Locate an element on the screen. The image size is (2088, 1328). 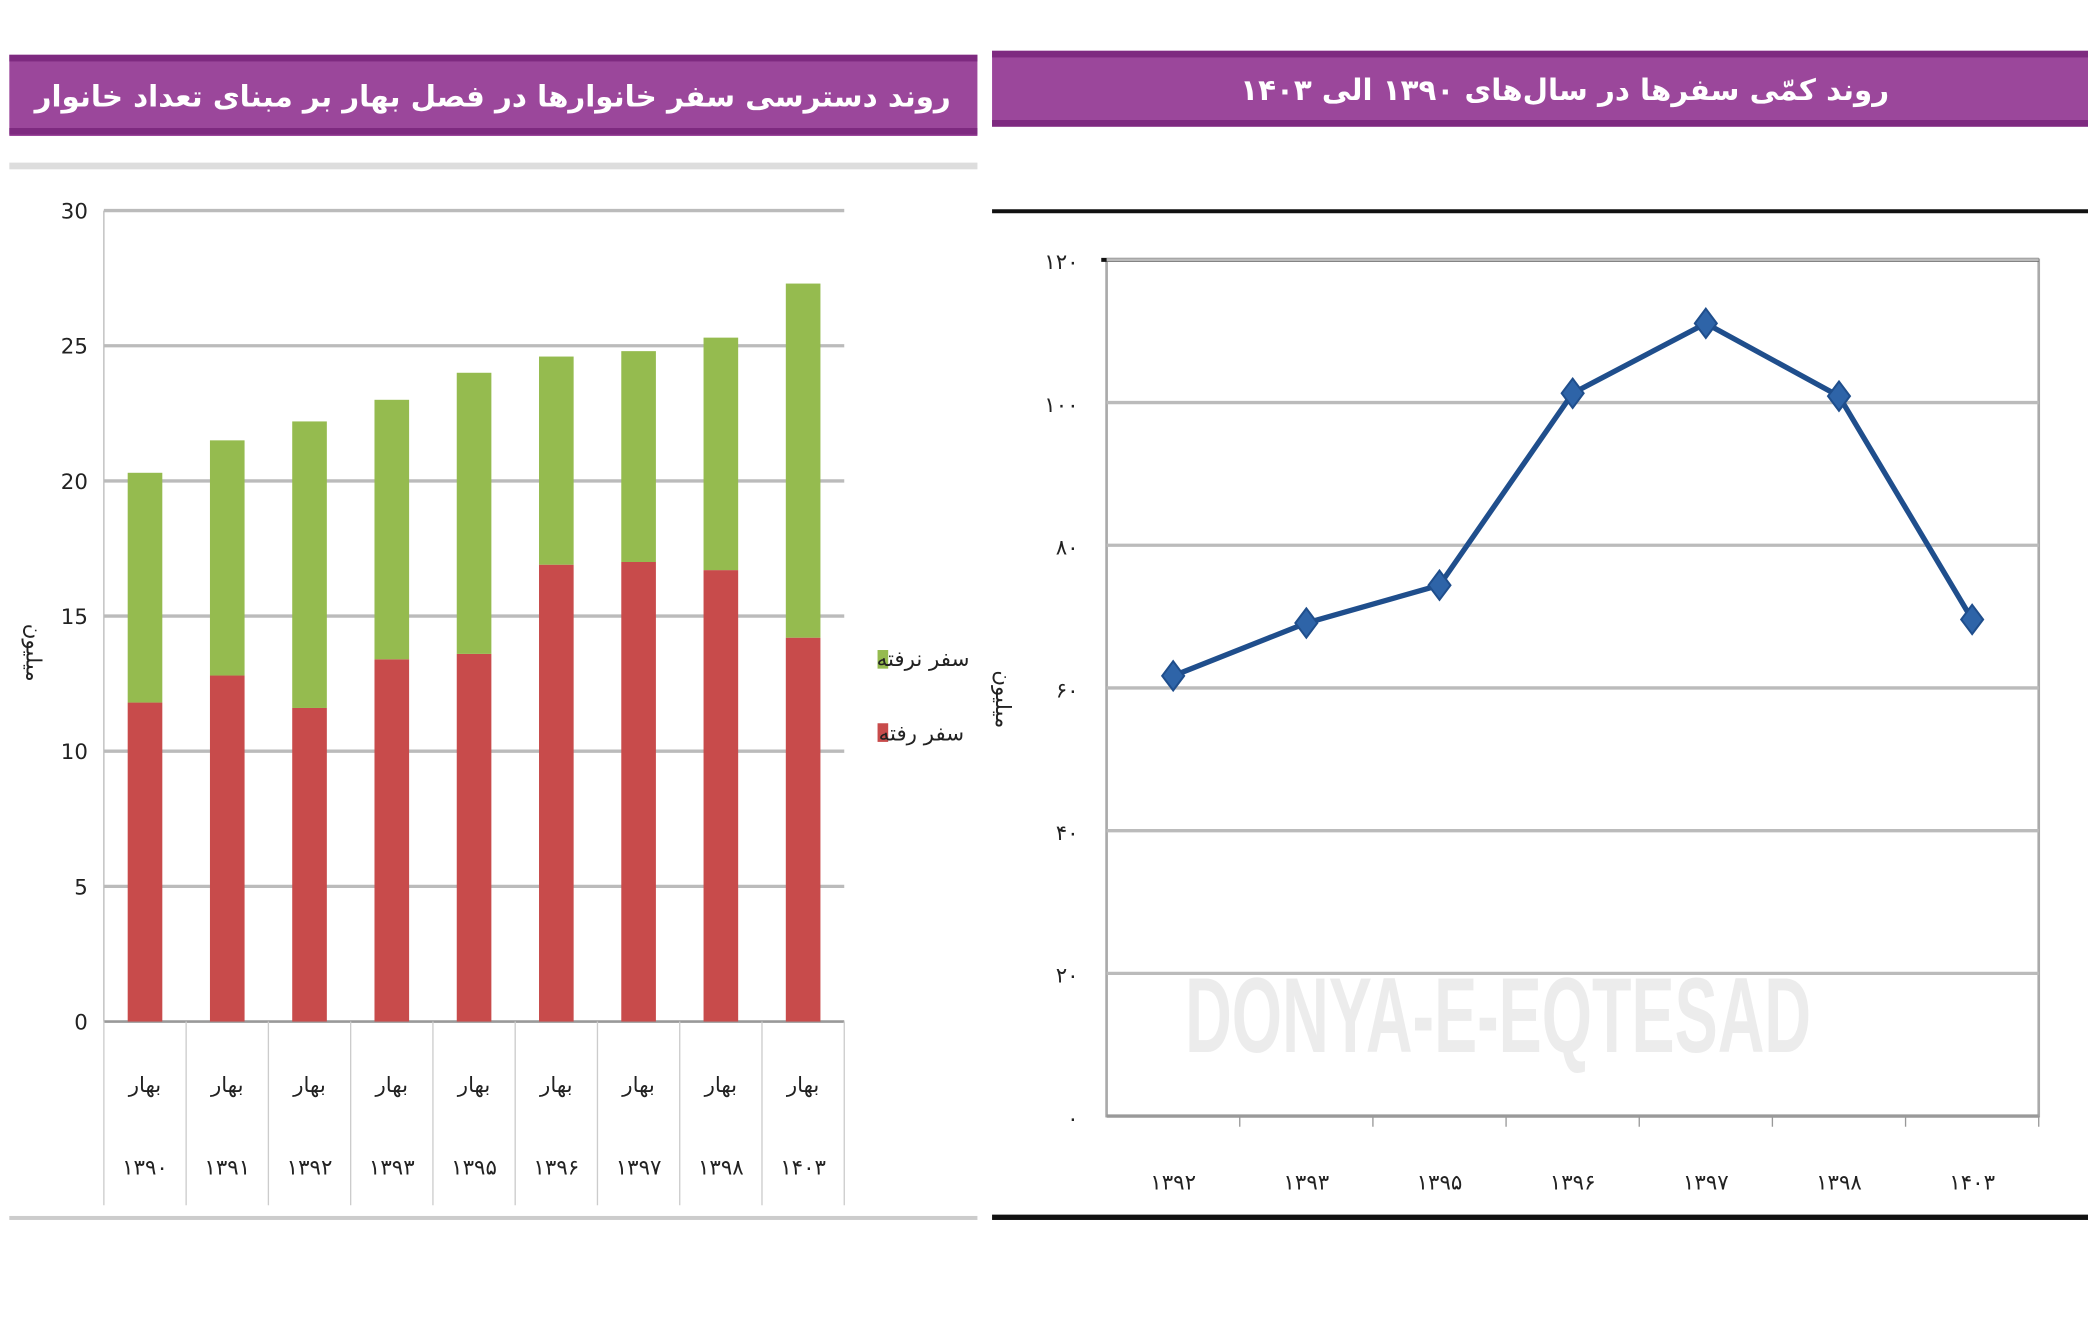
y-tick-label: 20 is located at coordinates (74, 482).